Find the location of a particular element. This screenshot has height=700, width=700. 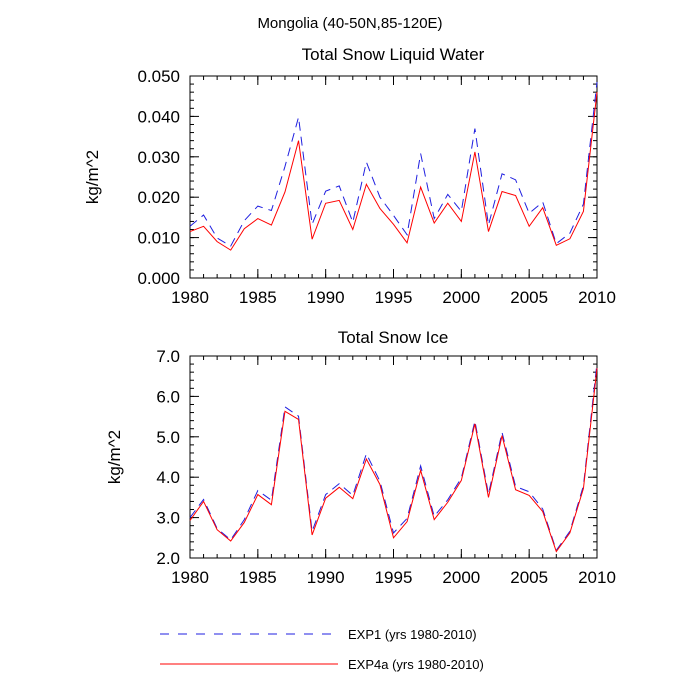

y-tick-label: 4.0 is located at coordinates (168, 477).